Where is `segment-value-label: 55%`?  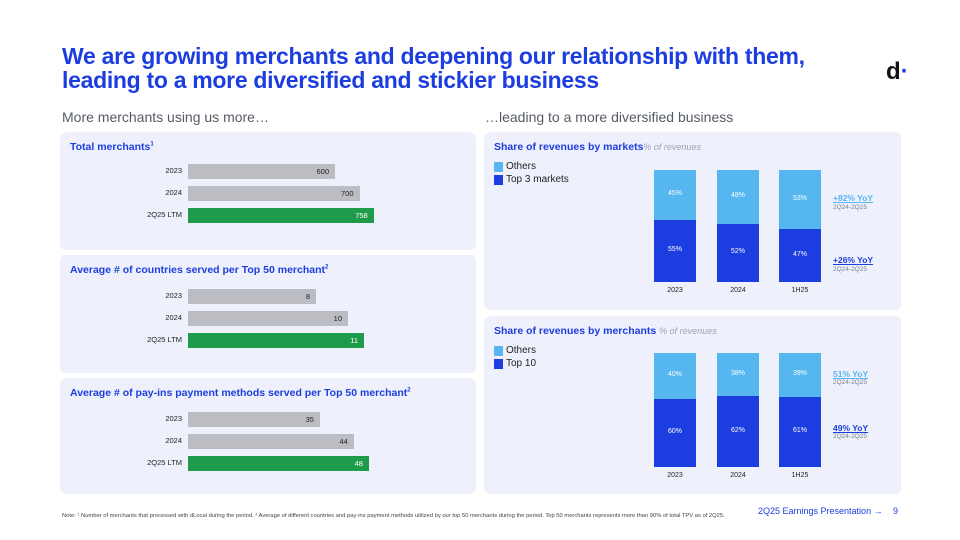 segment-value-label: 55% is located at coordinates (674, 250).